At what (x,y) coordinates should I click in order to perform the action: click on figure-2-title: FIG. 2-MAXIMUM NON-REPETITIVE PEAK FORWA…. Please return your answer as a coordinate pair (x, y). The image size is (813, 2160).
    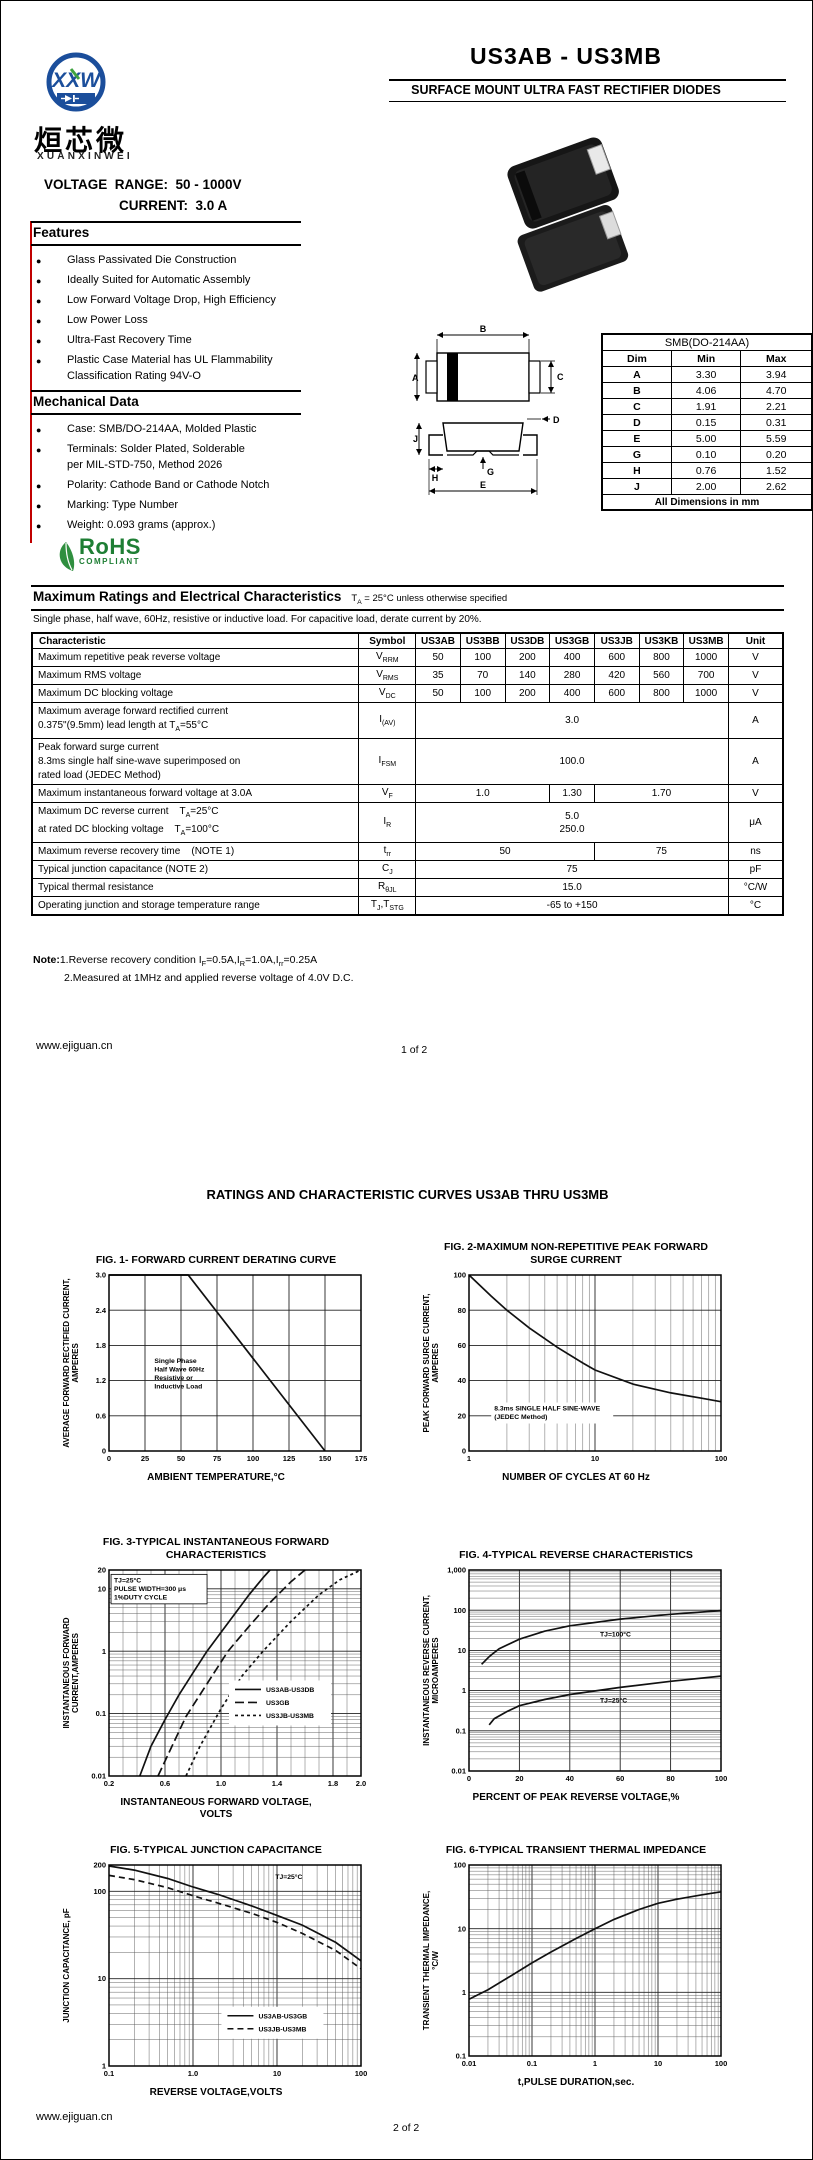
    Looking at the image, I should click on (576, 1253).